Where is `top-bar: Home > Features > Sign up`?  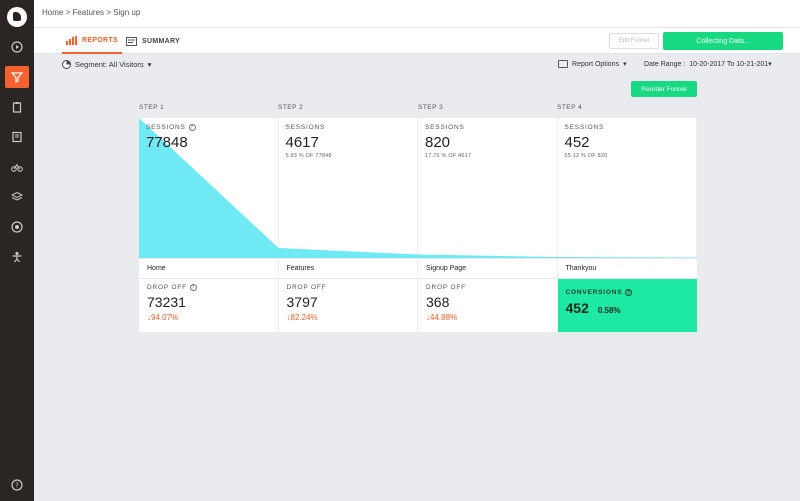
top-bar: Home > Features > Sign up is located at coordinates (417, 14).